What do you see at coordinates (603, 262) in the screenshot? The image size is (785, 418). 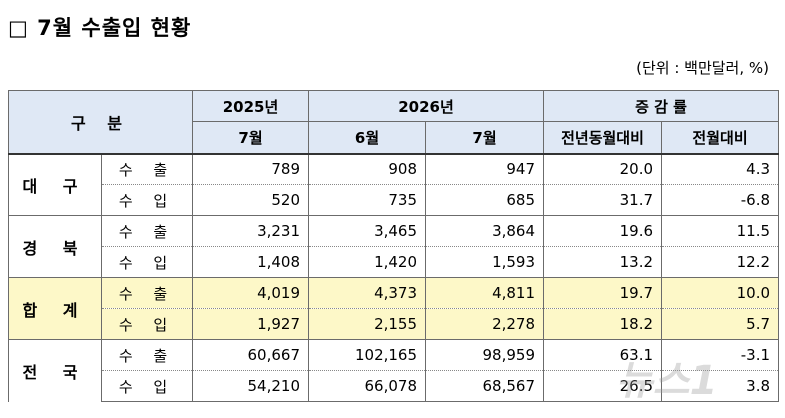 I see `cell-yoy: 13.2` at bounding box center [603, 262].